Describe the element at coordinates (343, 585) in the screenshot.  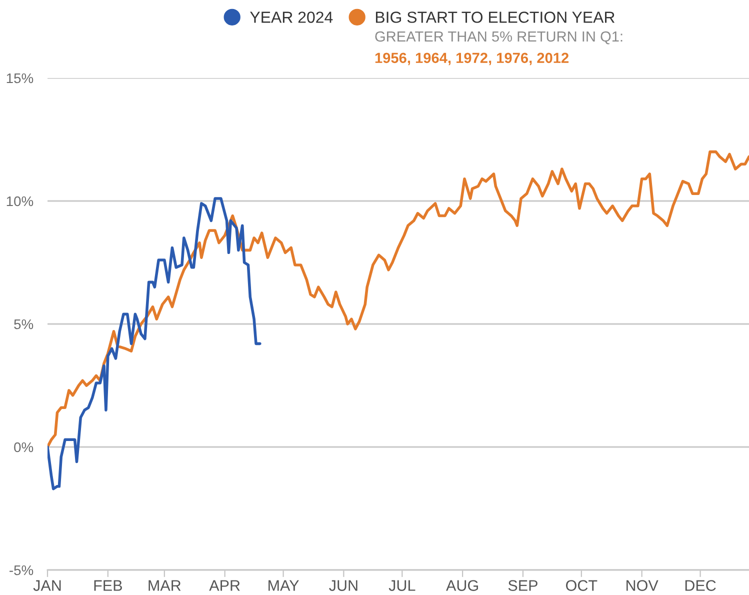
I see `x-tick-label: JUN` at that location.